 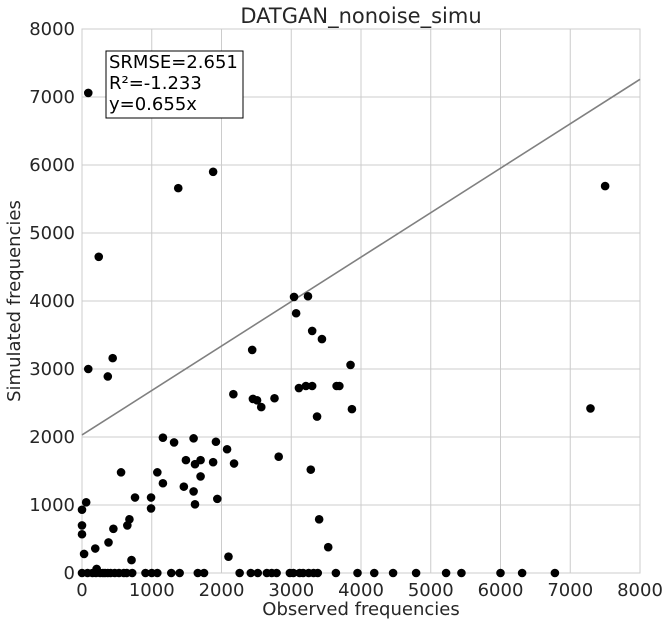 I want to click on x-tick-labels: 0 1000 2000 3000 4000 5000 6000 7000 8000, so click(x=369, y=590).